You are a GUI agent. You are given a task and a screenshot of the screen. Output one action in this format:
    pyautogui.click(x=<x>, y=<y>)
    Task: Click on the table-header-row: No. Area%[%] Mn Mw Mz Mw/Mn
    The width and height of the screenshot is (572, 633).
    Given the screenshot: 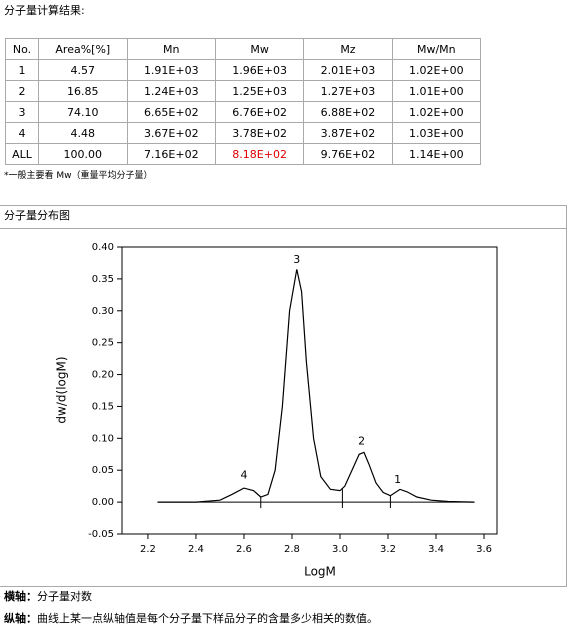 What is the action you would take?
    pyautogui.click(x=243, y=49)
    